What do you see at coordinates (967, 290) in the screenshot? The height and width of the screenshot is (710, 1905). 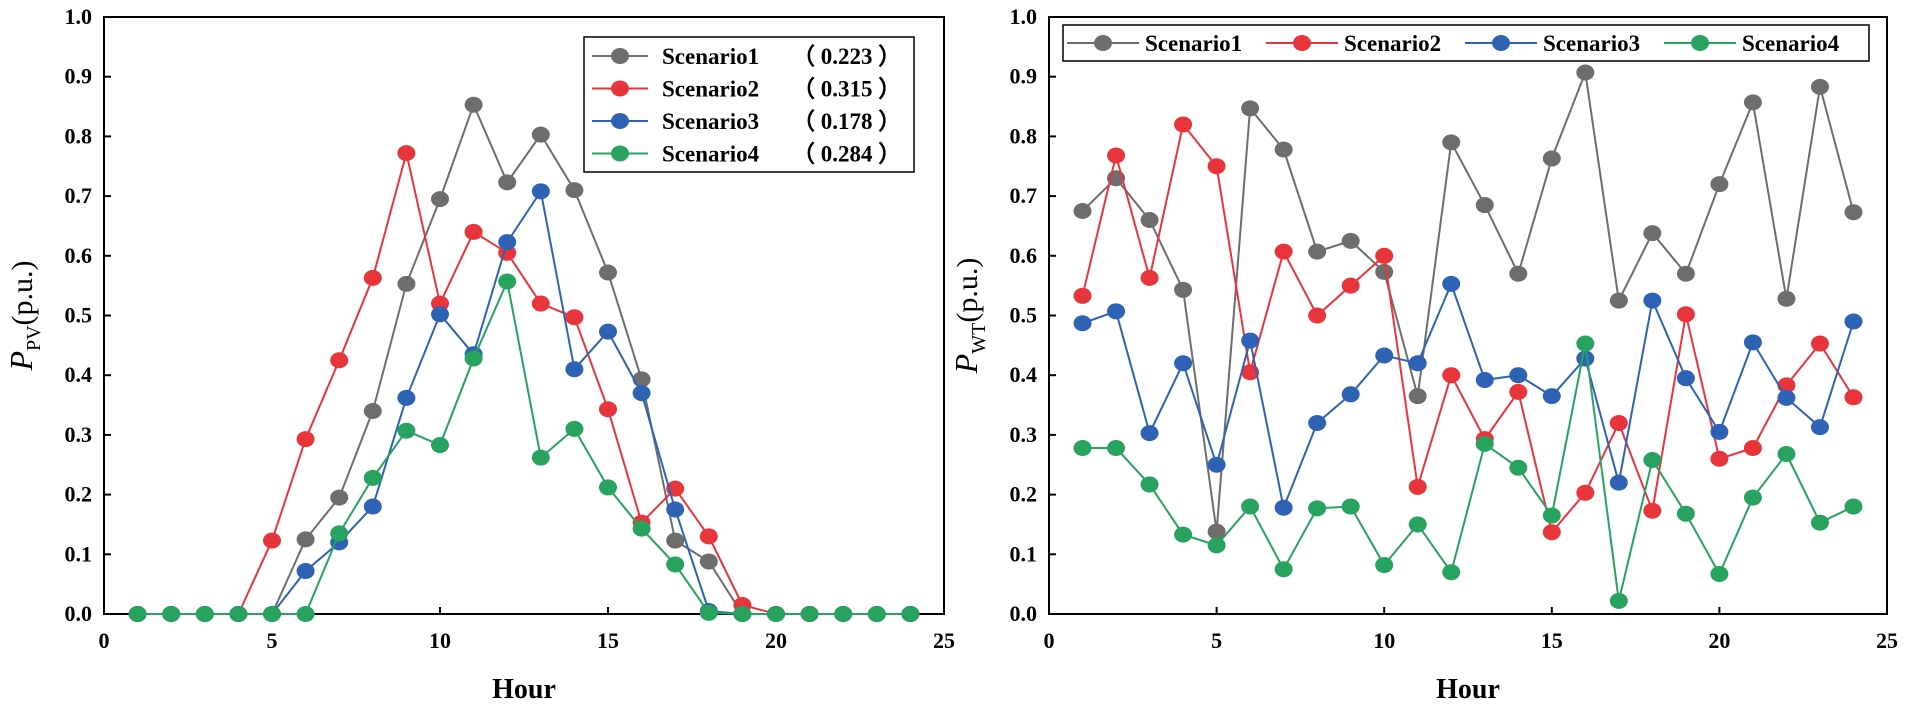 I see `wt-y-axis-unit: (p.u.)` at bounding box center [967, 290].